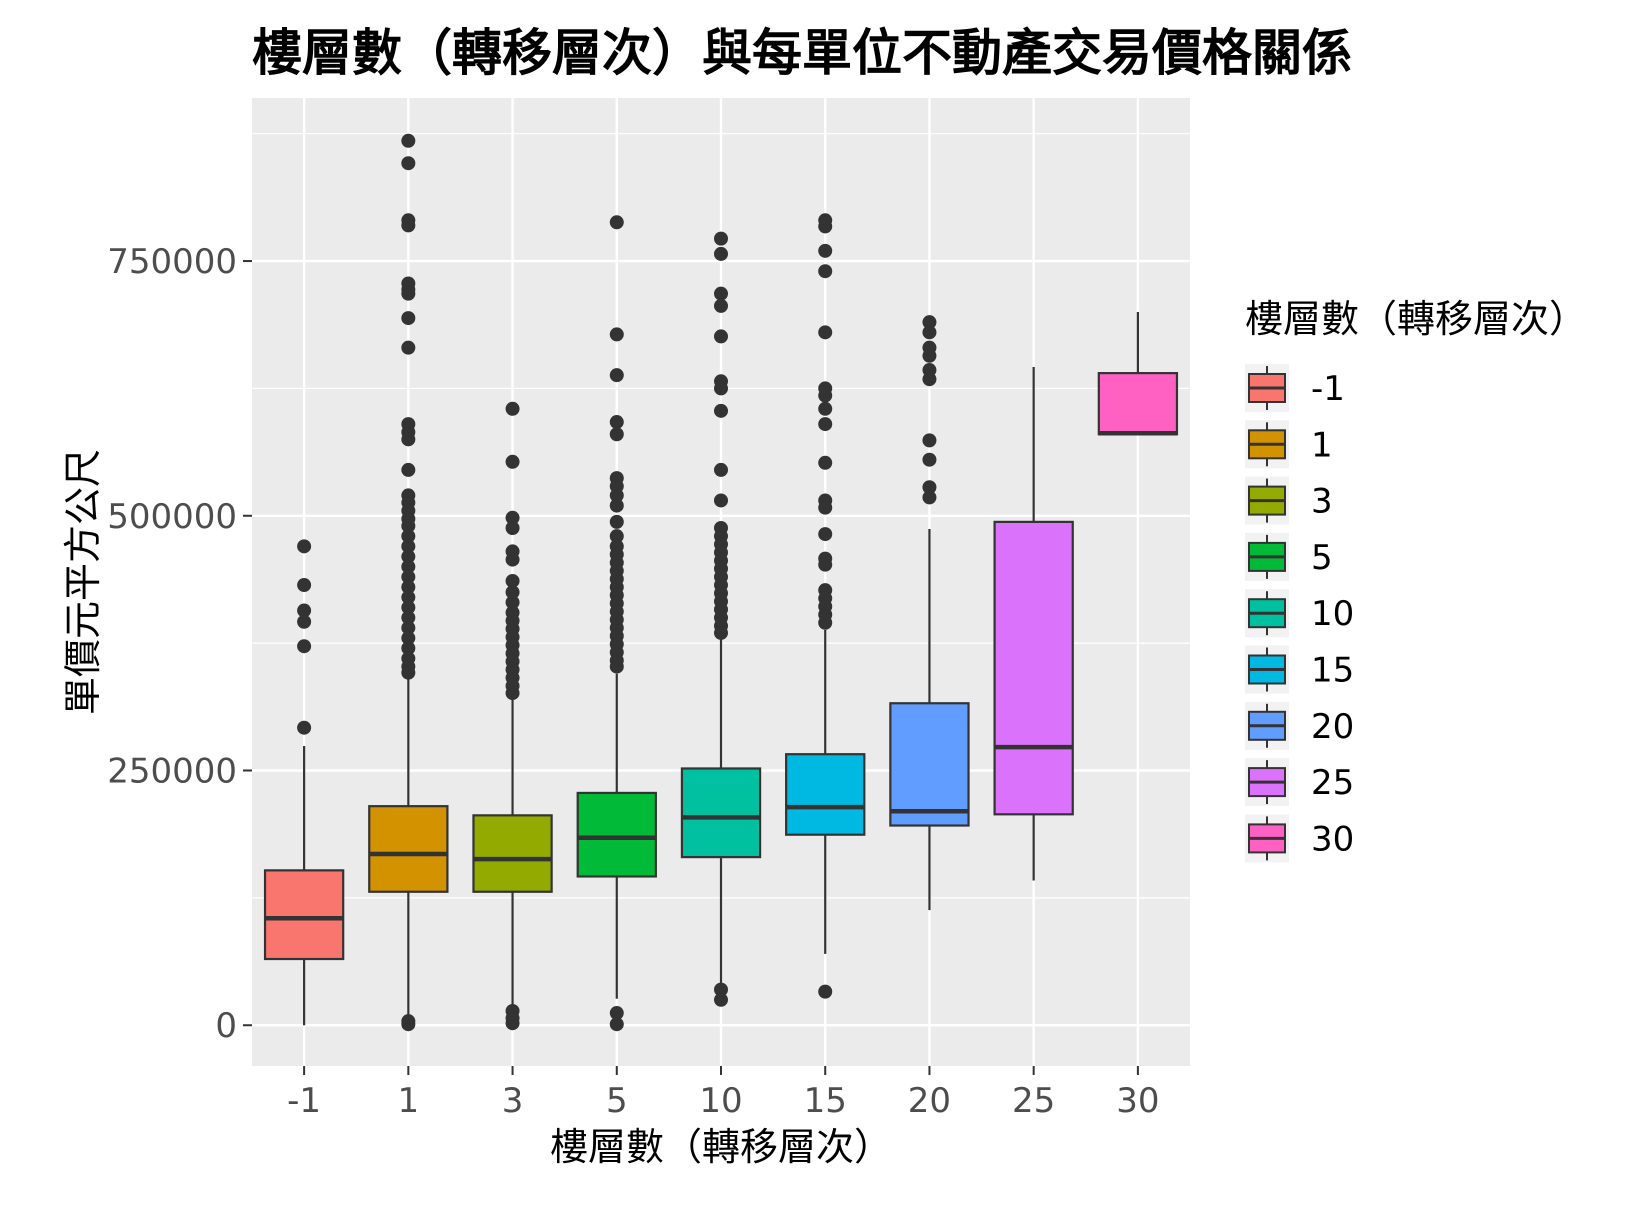  I want to click on legend-item: 10, so click(1299, 613).